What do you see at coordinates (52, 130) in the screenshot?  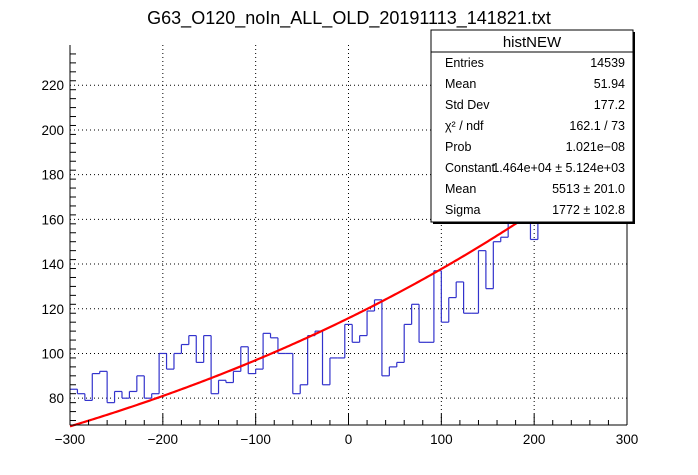 I see `y-tick-label: 200` at bounding box center [52, 130].